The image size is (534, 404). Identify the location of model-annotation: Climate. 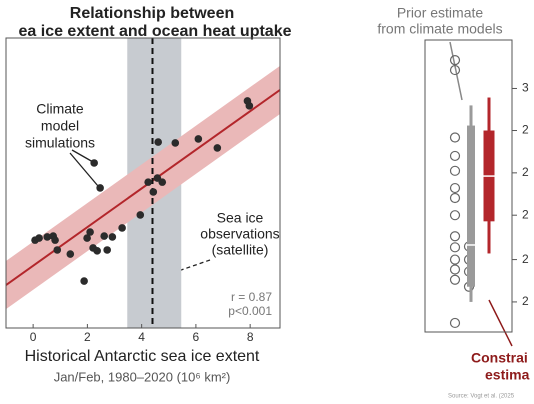
(60, 109).